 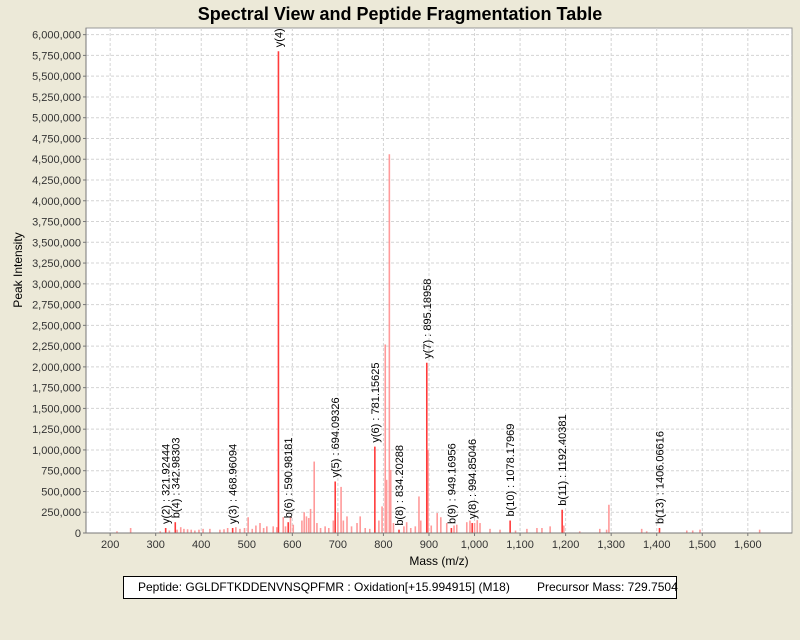 What do you see at coordinates (607, 587) in the screenshot?
I see `precursor-mass: Precursor Mass: 729.7504` at bounding box center [607, 587].